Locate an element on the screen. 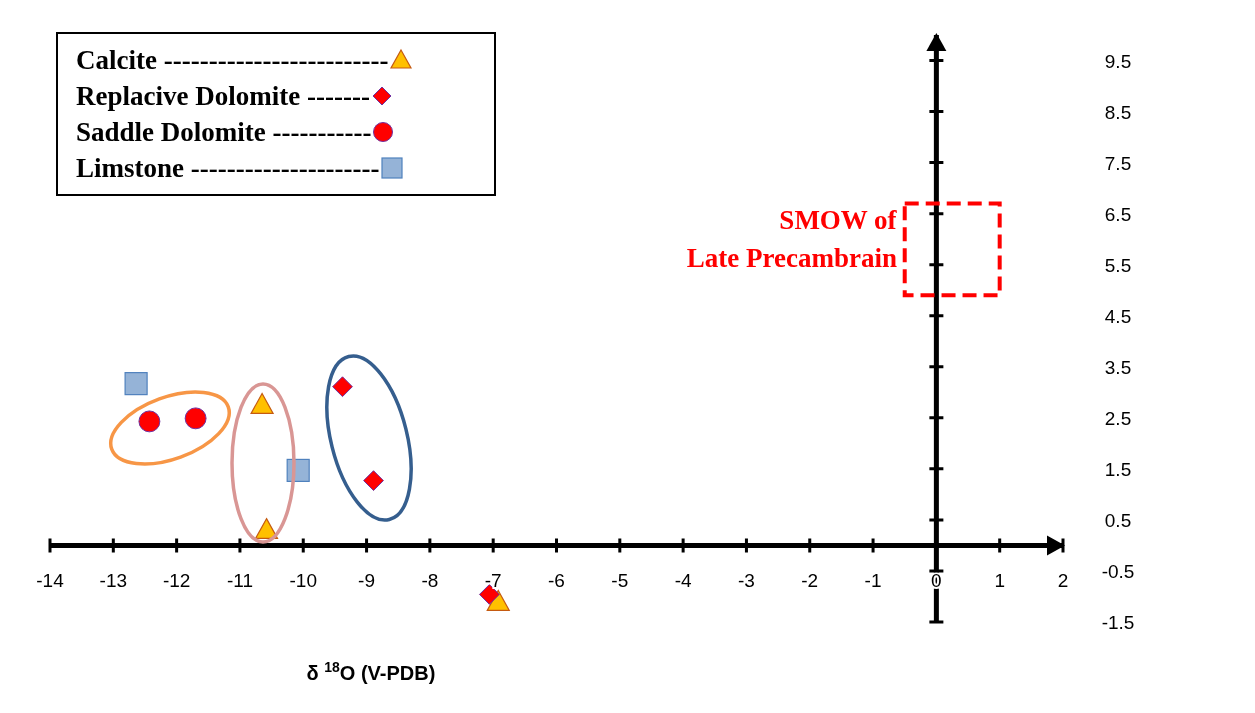  x-tick-label: -2 is located at coordinates (810, 581).